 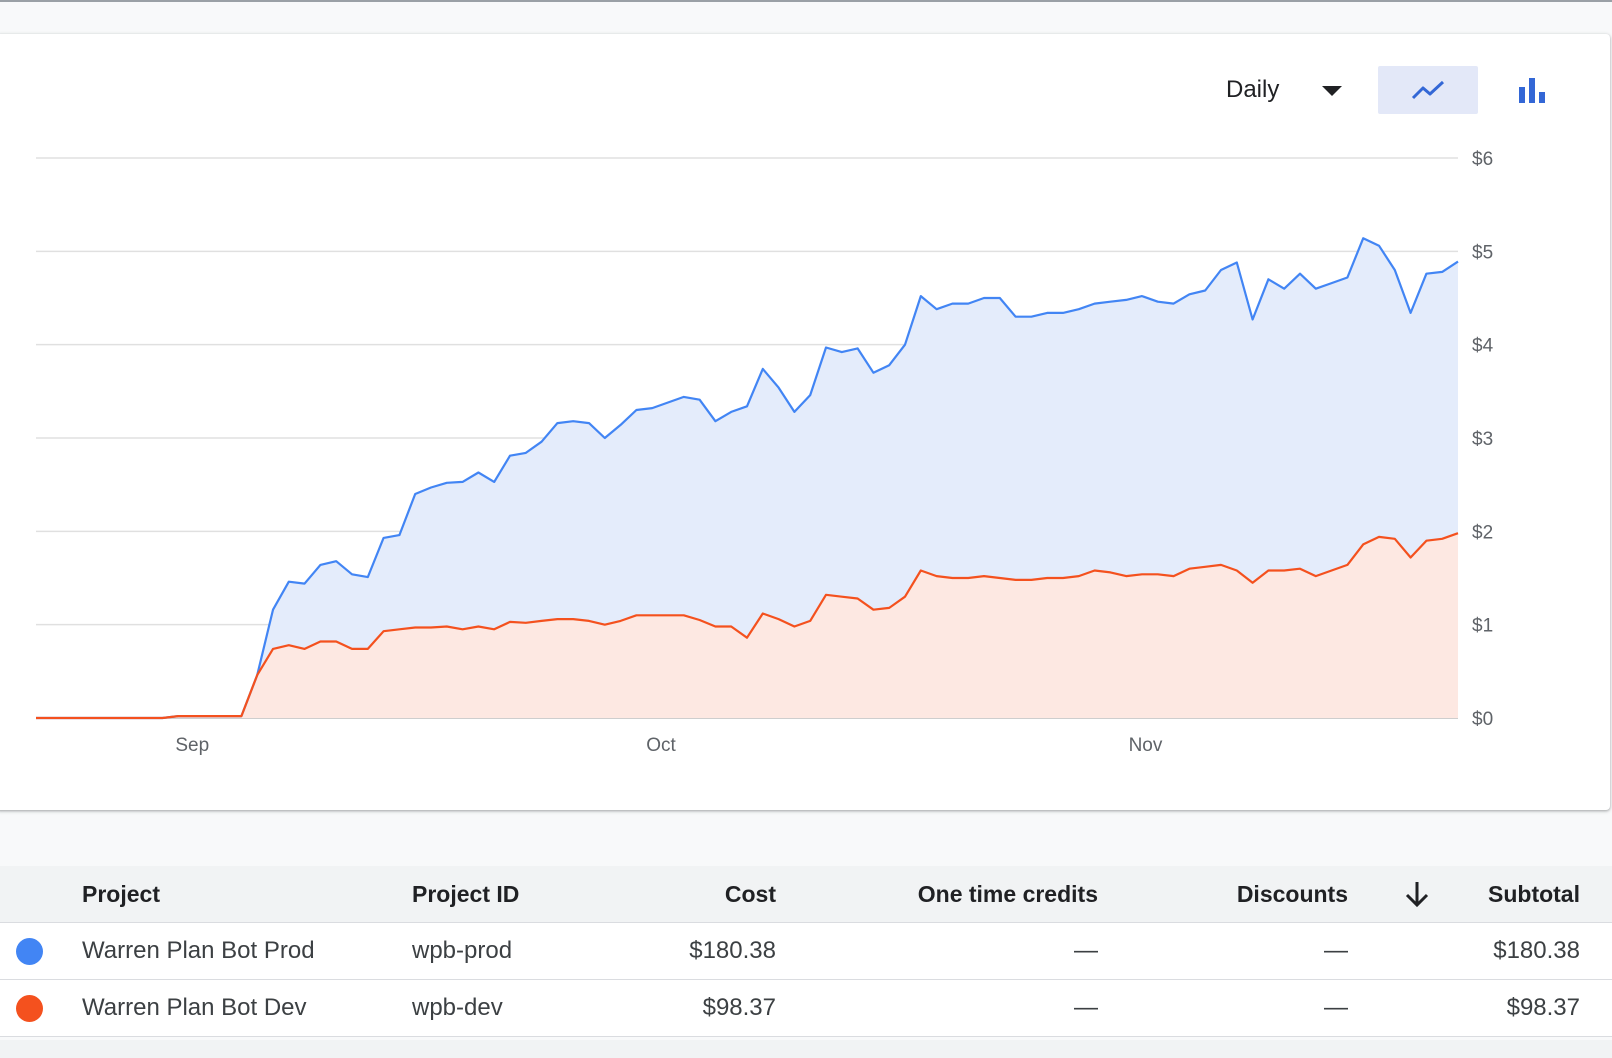 I want to click on x-tick-label: Sep, so click(x=192, y=745).